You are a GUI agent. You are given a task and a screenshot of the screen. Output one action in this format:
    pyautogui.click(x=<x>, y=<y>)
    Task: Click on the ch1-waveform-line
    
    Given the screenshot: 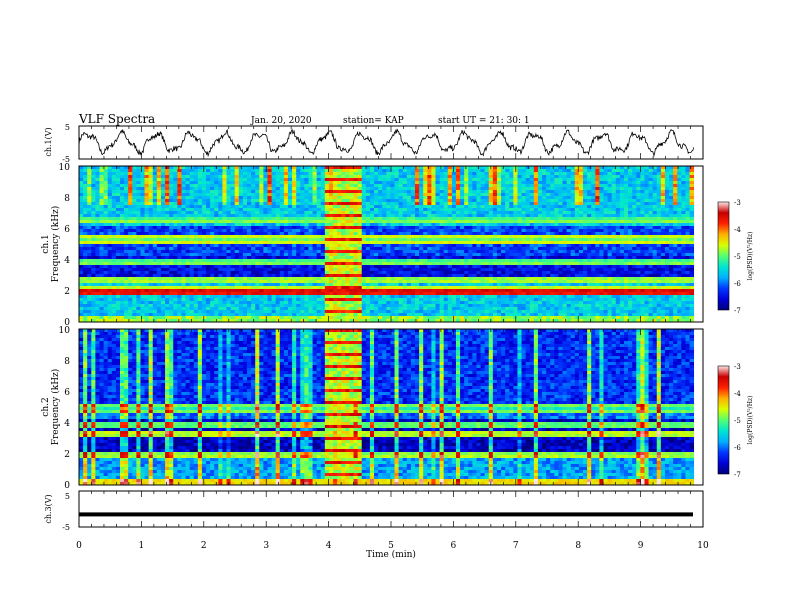 What is the action you would take?
    pyautogui.click(x=386, y=143)
    